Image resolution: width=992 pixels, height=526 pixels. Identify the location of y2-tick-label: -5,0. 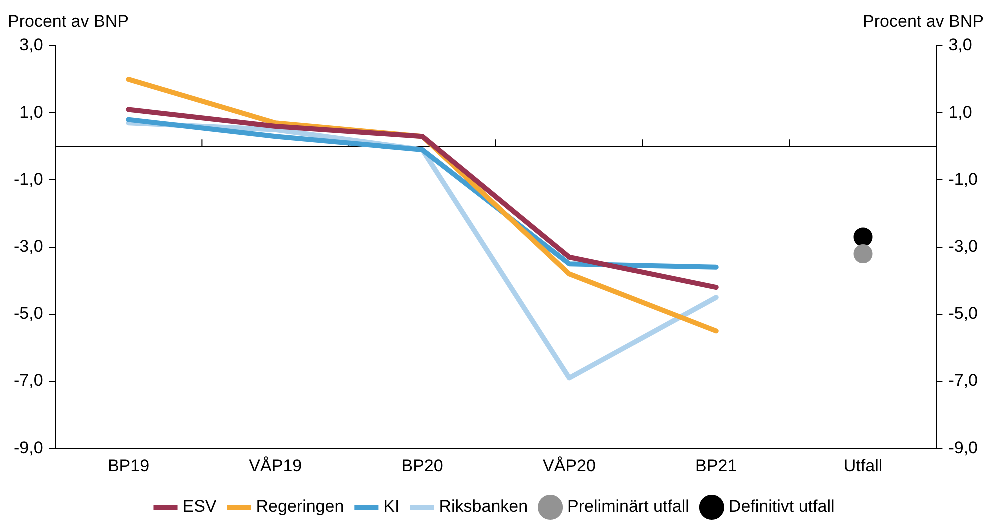
(963, 314).